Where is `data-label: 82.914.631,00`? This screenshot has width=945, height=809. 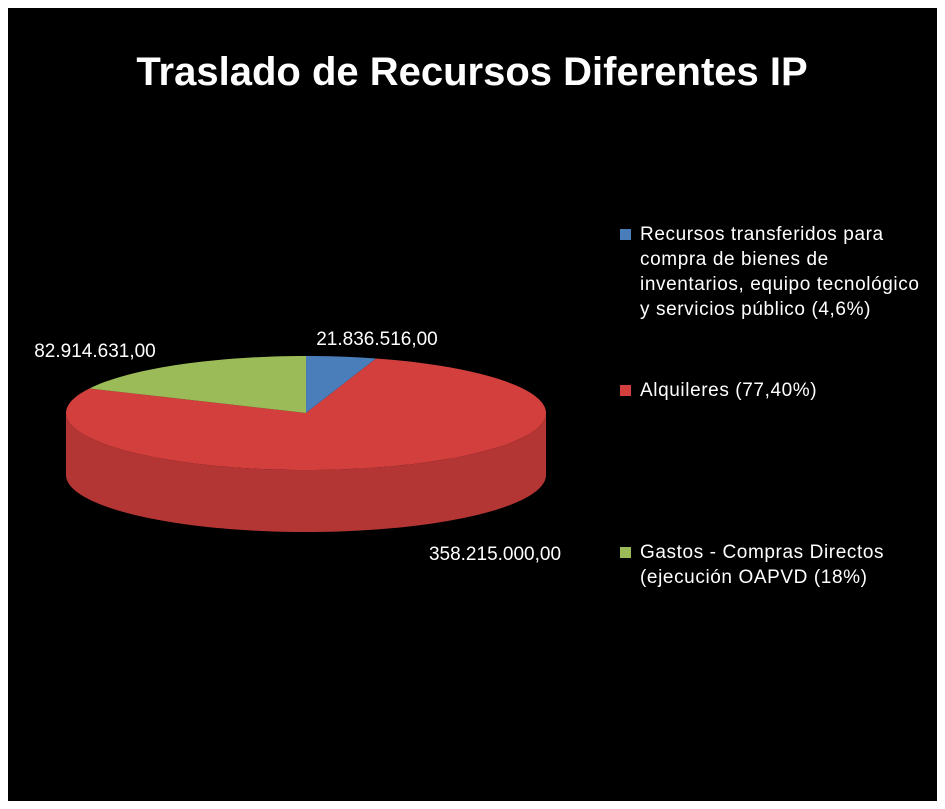 data-label: 82.914.631,00 is located at coordinates (95, 351).